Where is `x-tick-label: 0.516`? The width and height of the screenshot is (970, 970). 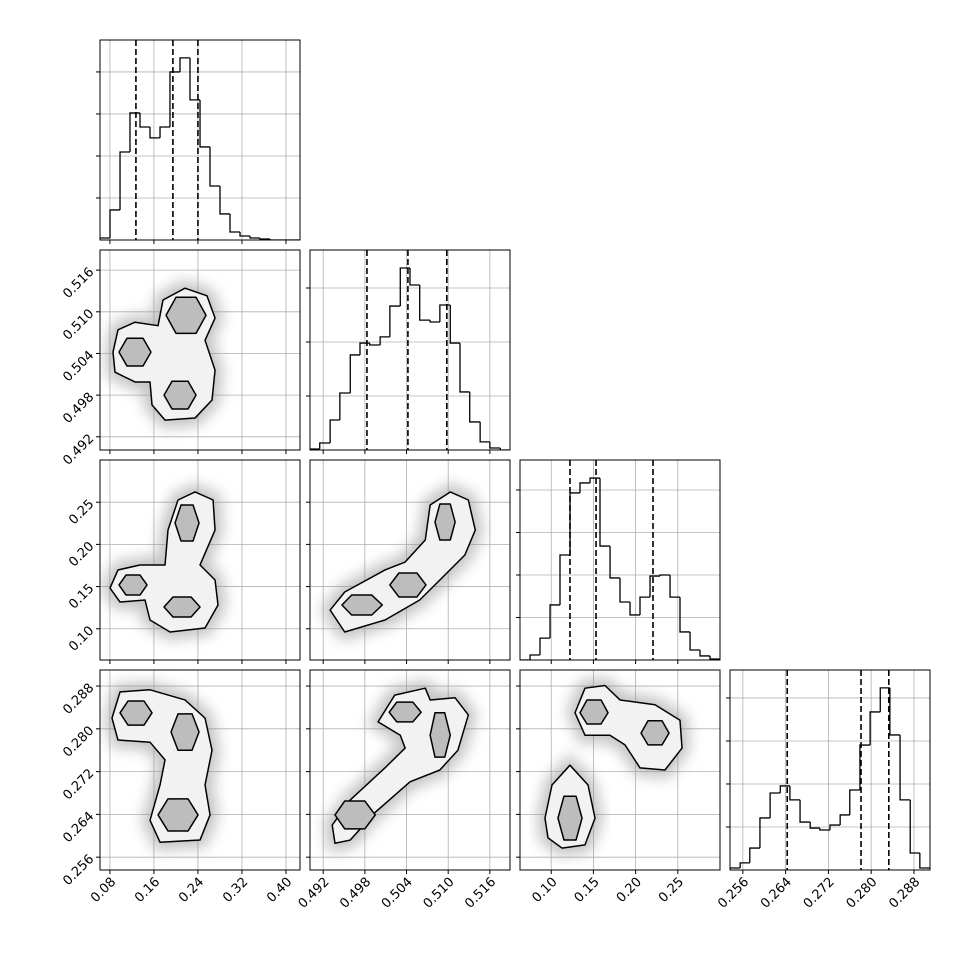
x-tick-label: 0.516 is located at coordinates (480, 893).